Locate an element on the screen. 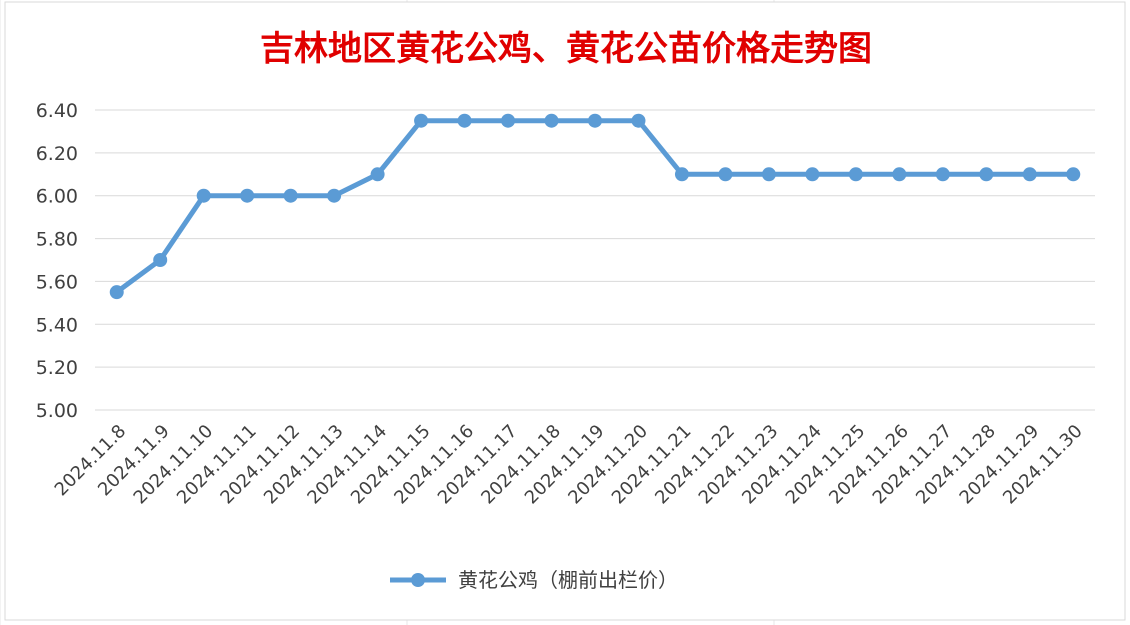  y-tick-label: 5.40 is located at coordinates (57, 325).